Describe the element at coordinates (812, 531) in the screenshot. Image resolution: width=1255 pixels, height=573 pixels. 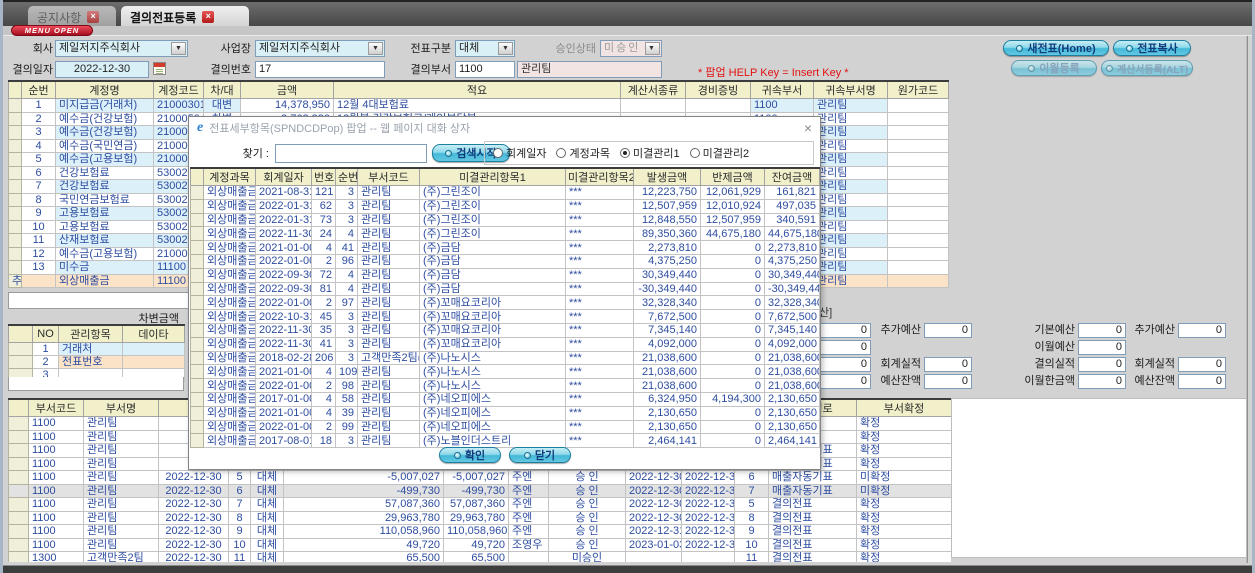
I see `grid-cell: 결의전표` at that location.